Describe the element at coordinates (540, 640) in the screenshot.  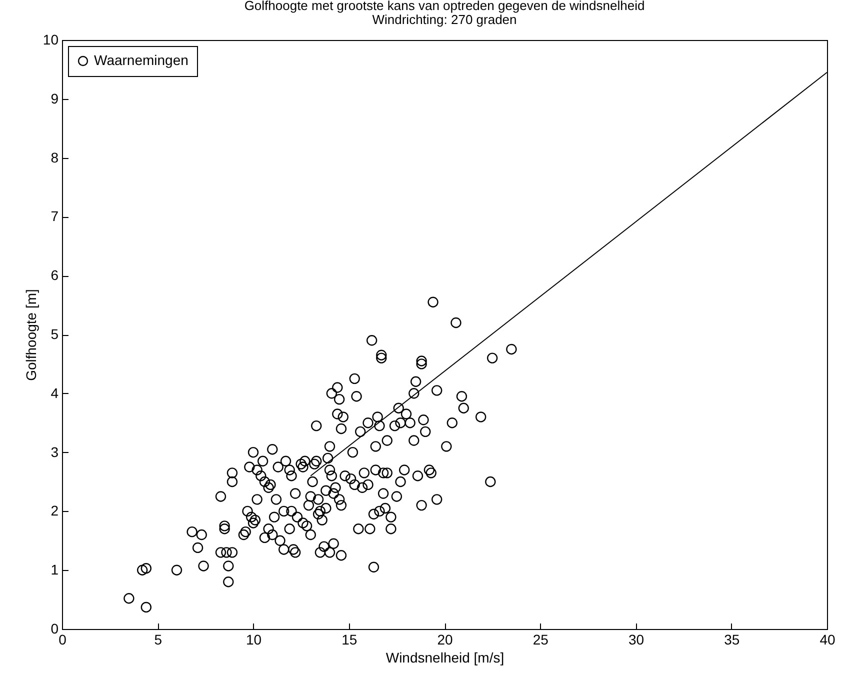
I see `x-tick-label: 25` at that location.